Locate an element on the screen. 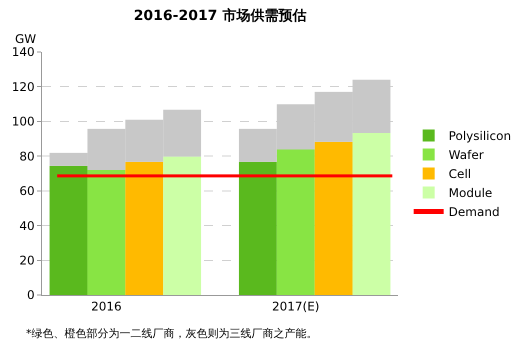 This screenshot has width=529, height=345. y-tick-label: 60 is located at coordinates (27, 191).